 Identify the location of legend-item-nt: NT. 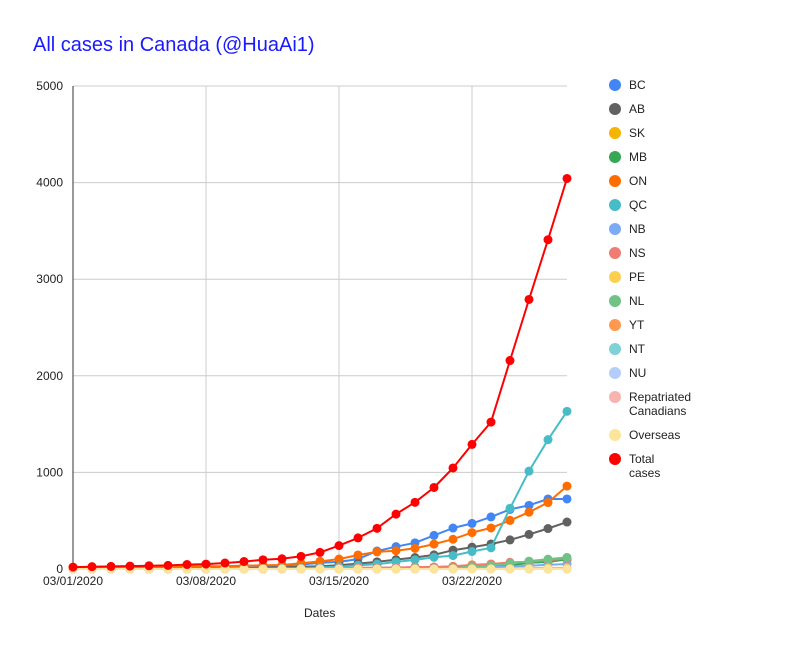
(694, 349).